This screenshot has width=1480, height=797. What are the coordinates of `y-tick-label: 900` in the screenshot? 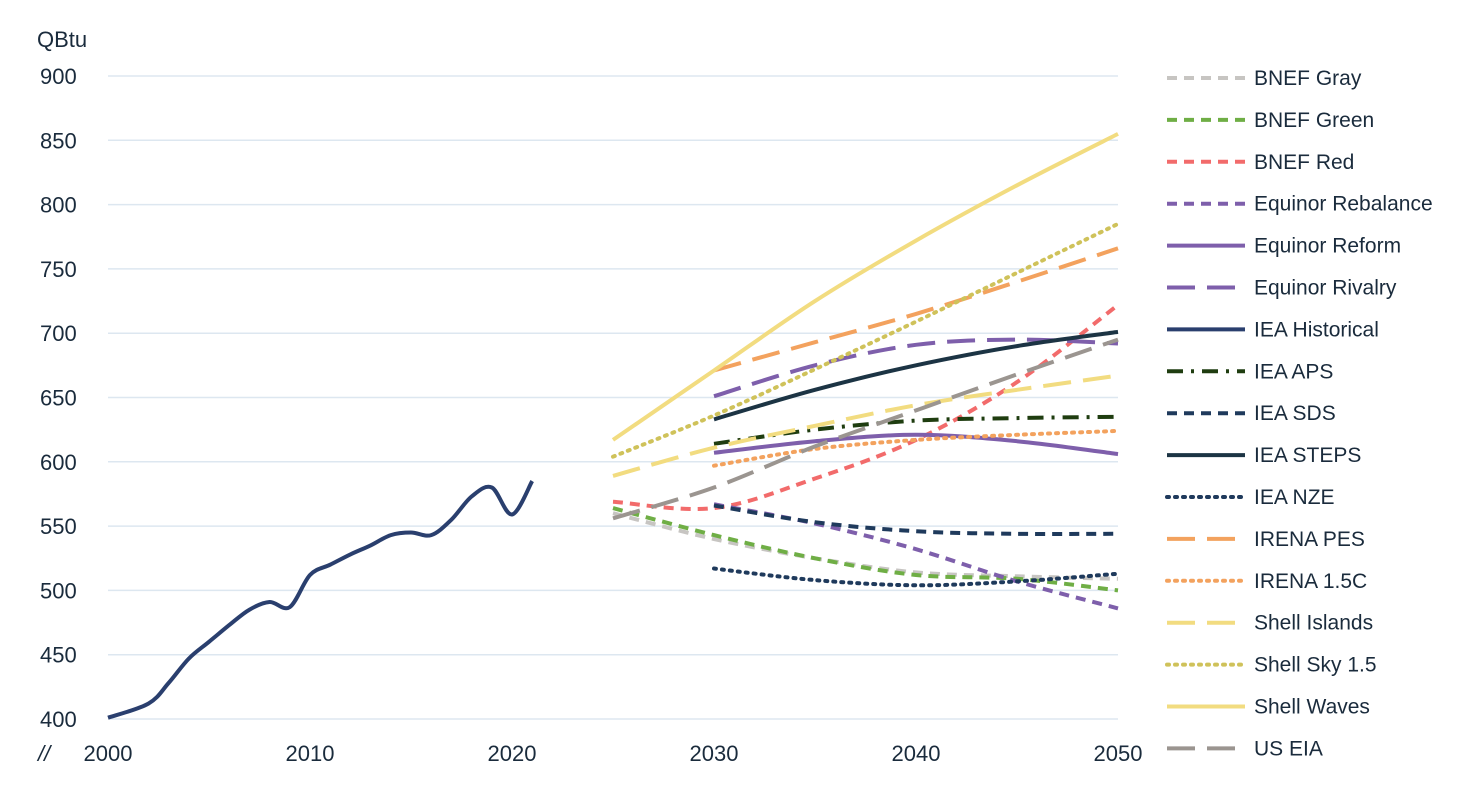 It's located at (58, 76).